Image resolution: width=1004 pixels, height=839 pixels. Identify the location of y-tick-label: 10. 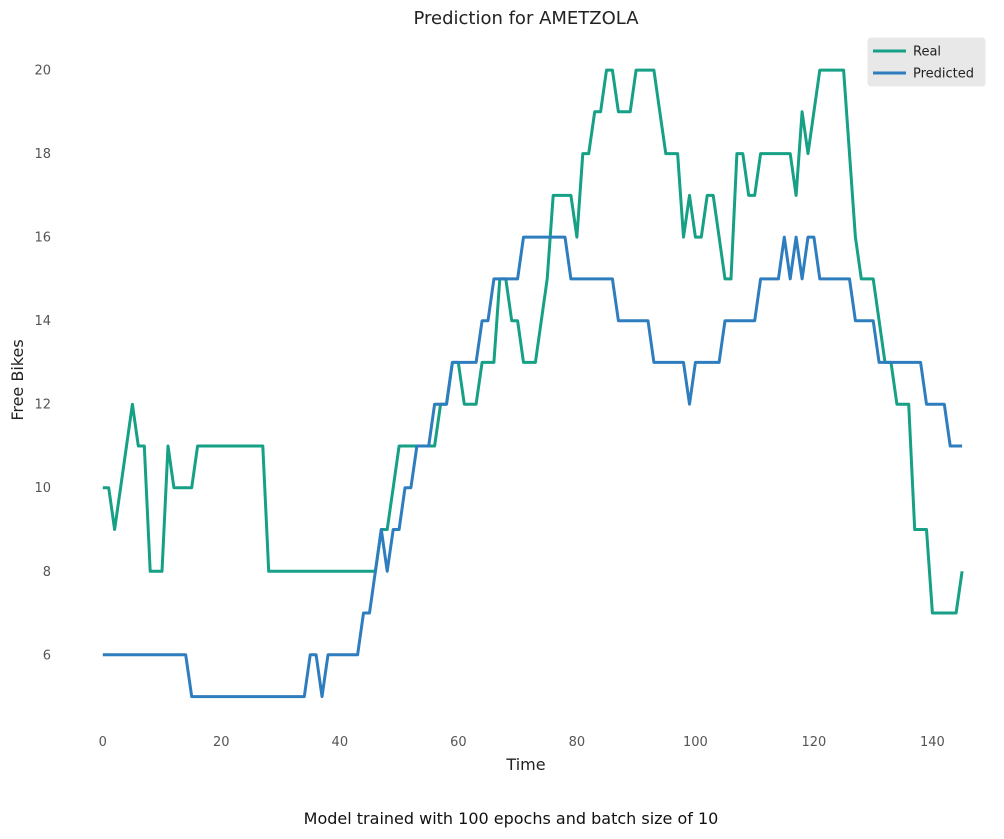
(42, 488).